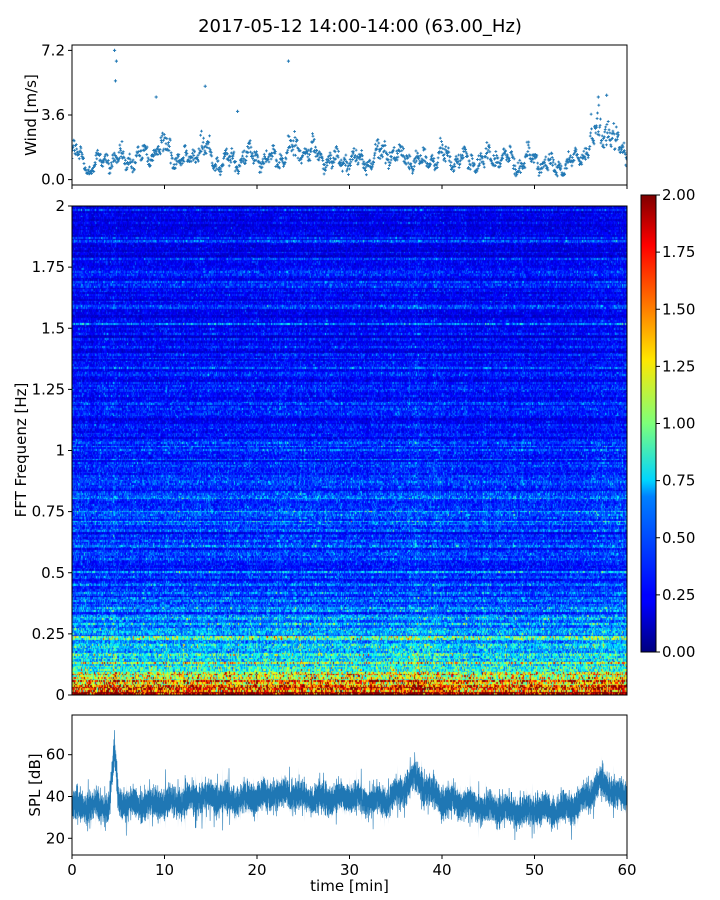 This screenshot has width=720, height=900. What do you see at coordinates (48, 389) in the screenshot?
I see `spectrogram-ytick-tick-label: 1.25` at bounding box center [48, 389].